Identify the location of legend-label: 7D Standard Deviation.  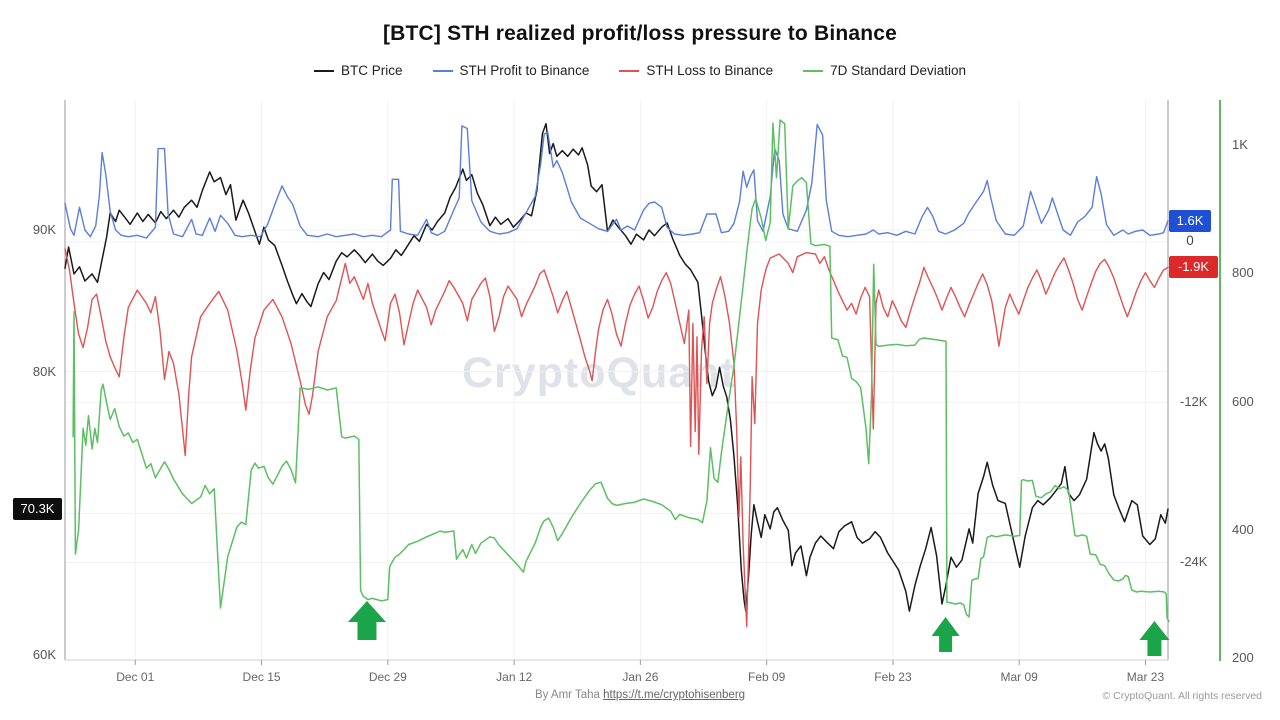
(898, 70).